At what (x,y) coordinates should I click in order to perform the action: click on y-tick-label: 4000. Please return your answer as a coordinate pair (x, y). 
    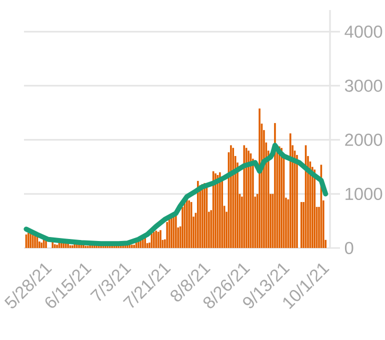
    Looking at the image, I should click on (363, 32).